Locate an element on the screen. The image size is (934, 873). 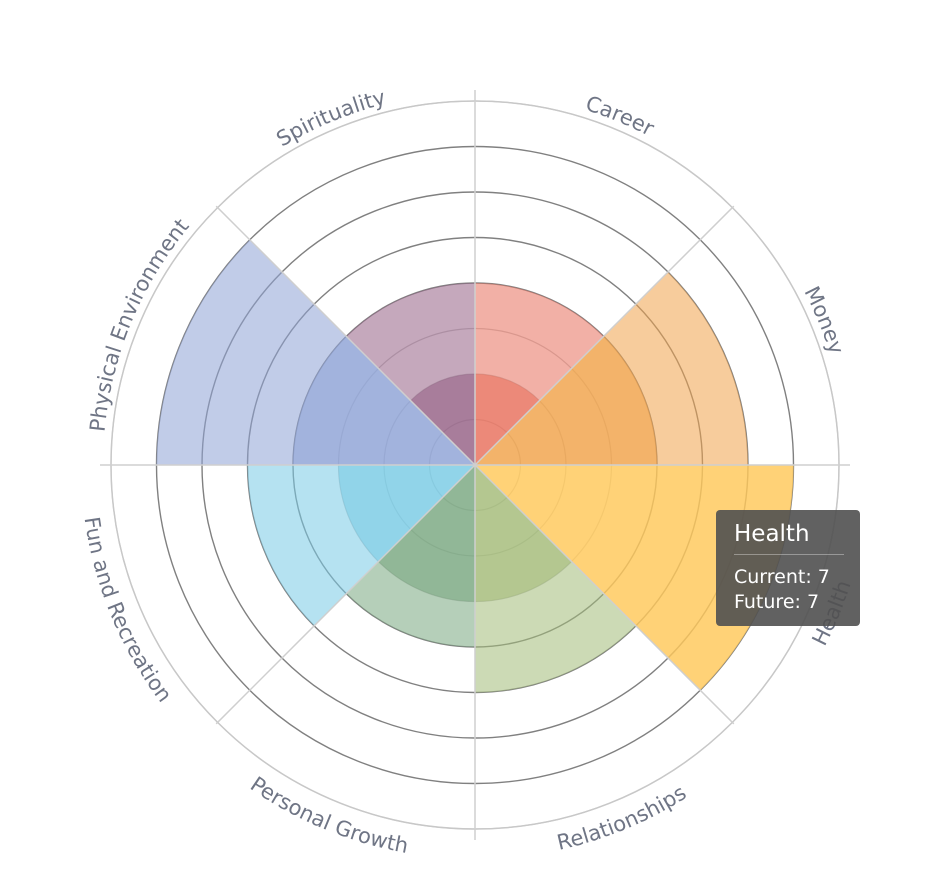
tooltip: Health Current: 7 Future: 7 is located at coordinates (788, 568).